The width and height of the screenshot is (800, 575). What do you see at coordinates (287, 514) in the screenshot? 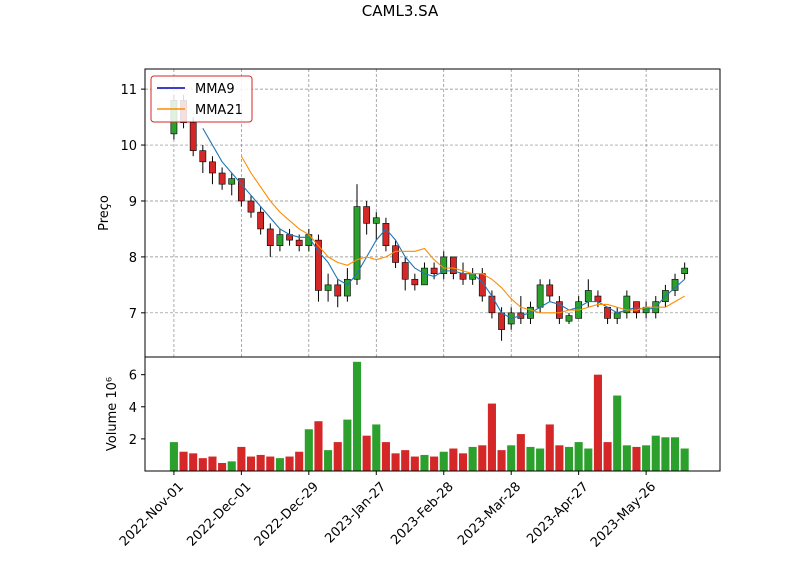
I see `x-tick-label: 2022-Dec-29` at bounding box center [287, 514].